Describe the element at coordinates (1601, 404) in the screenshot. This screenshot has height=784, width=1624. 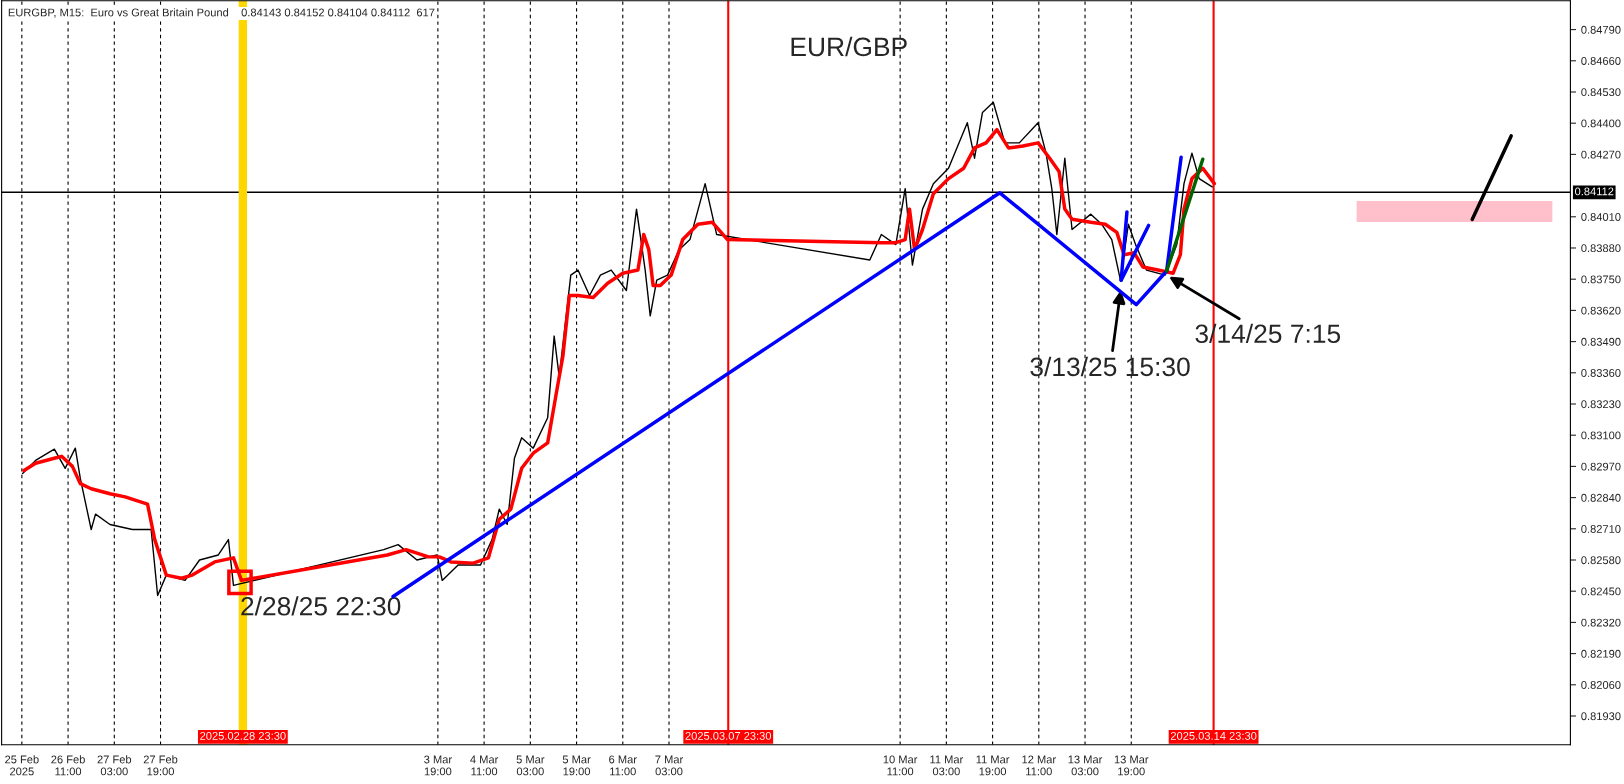
I see `y-tick-label: 0.83230` at that location.